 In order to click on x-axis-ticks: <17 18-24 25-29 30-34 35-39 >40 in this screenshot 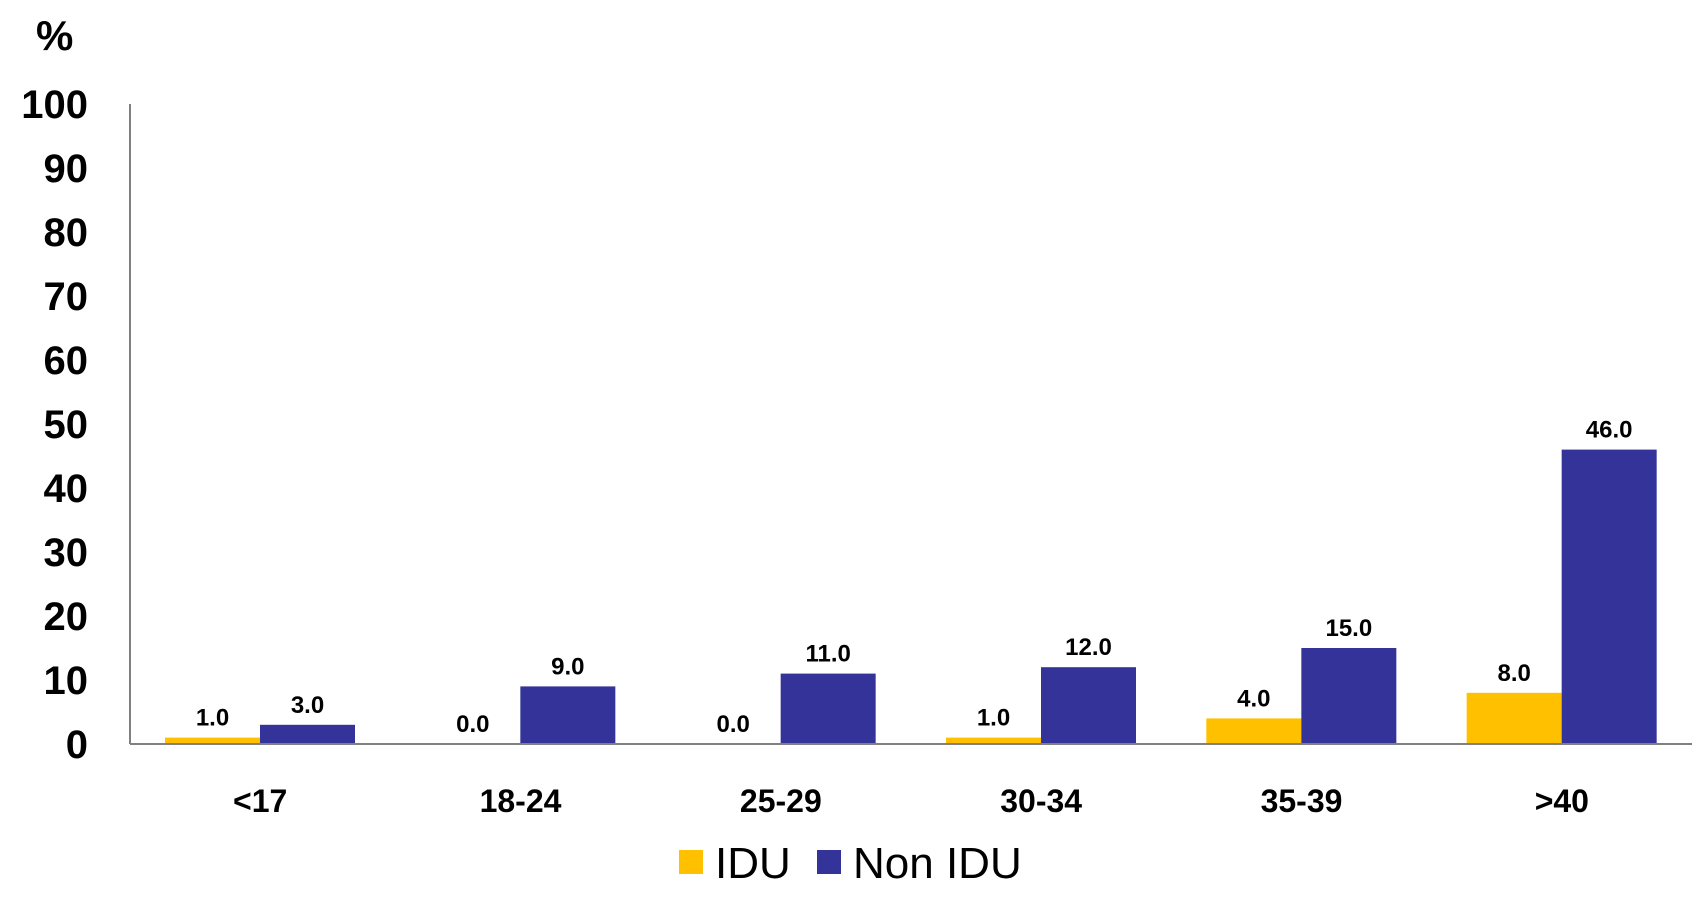, I will do `click(911, 801)`.